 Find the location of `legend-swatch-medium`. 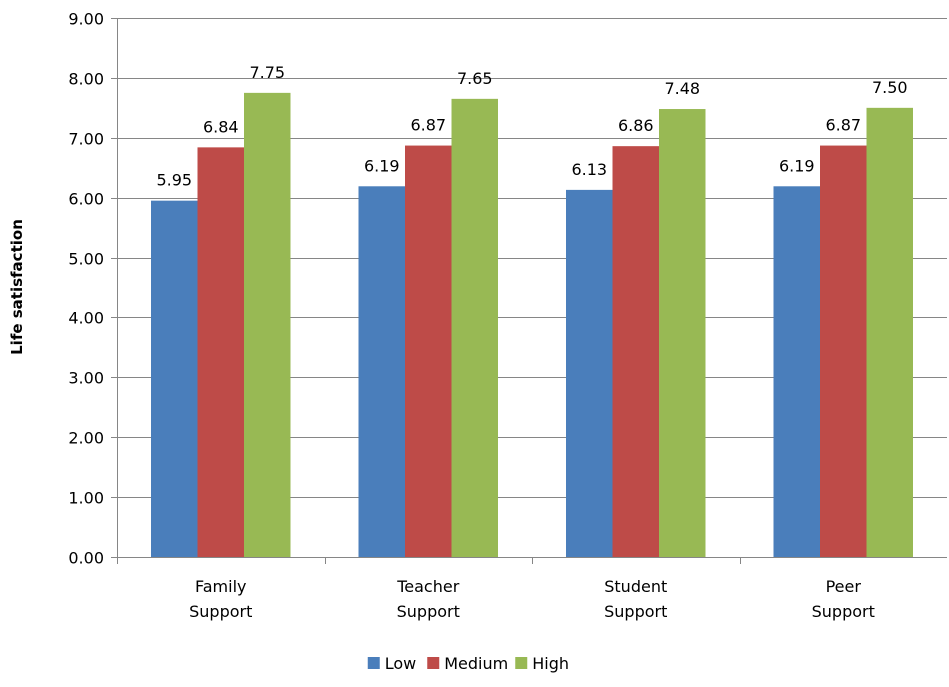

legend-swatch-medium is located at coordinates (433, 663).